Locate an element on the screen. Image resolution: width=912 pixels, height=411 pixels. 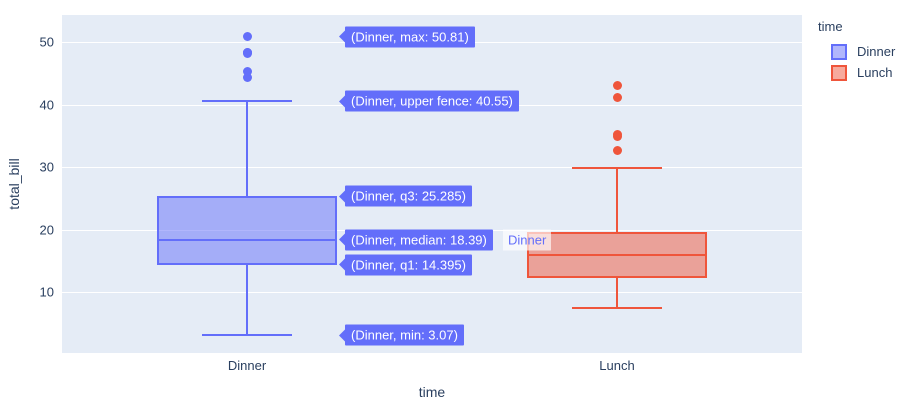
whisker-cap-lower-dinner is located at coordinates (247, 335).